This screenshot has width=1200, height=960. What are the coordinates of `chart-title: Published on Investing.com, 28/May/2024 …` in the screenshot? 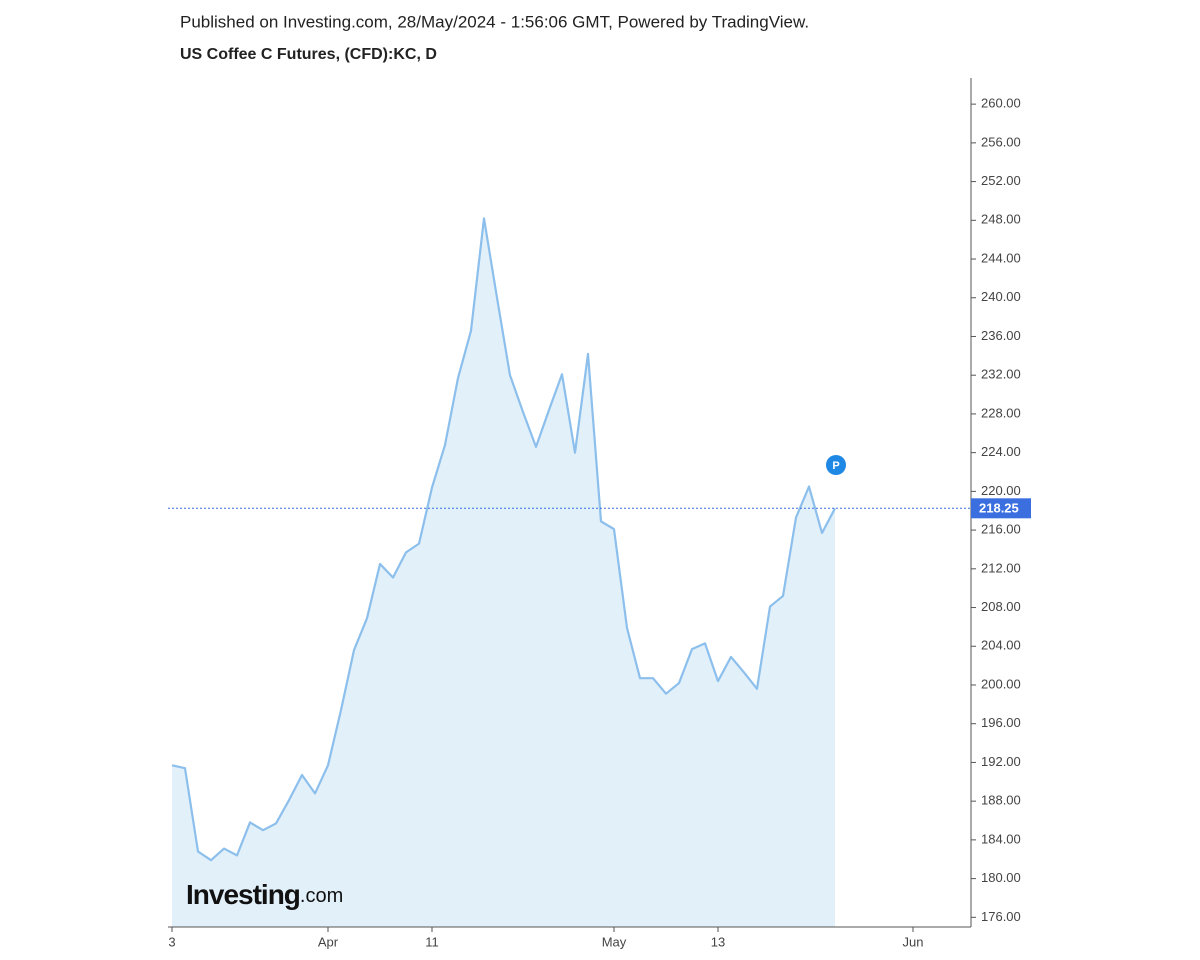 It's located at (494, 21).